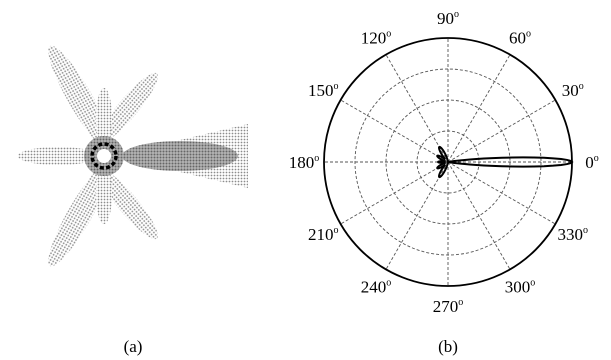 This screenshot has height=360, width=611. Describe the element at coordinates (448, 306) in the screenshot. I see `polar-tick-270: 270o` at that location.